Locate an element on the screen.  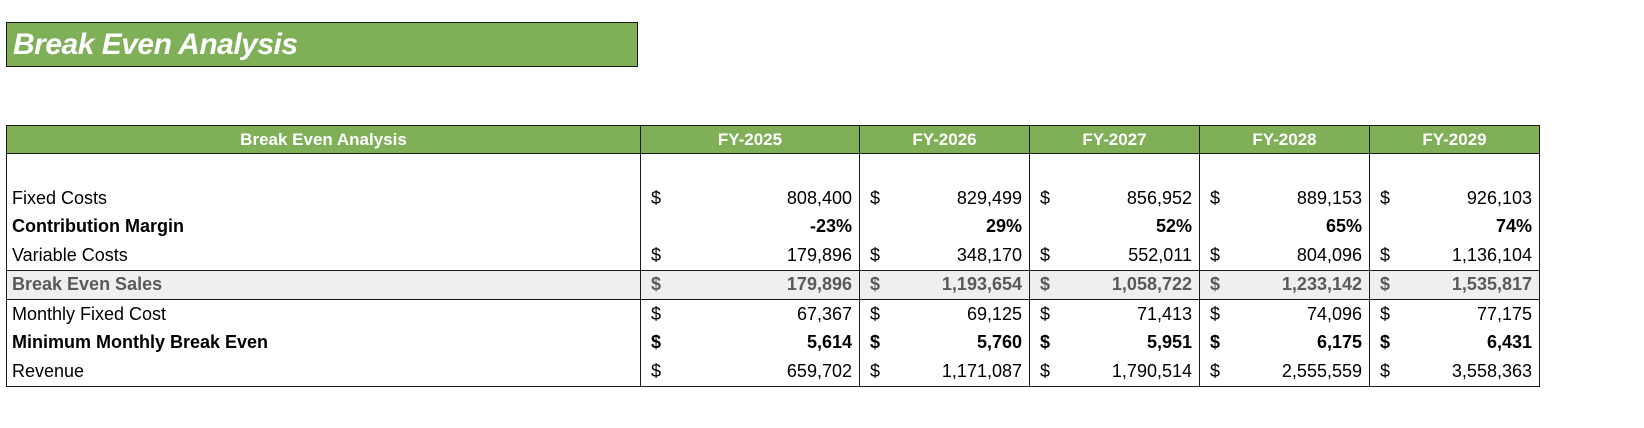
cell-value: 6,175 is located at coordinates (1339, 342).